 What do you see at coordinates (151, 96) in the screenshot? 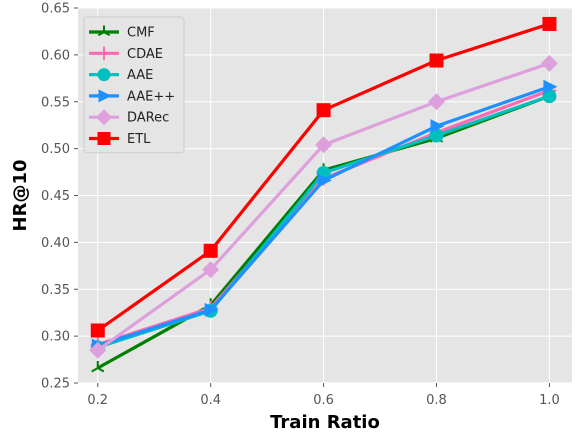
I see `legend-label: AAE++` at bounding box center [151, 96].